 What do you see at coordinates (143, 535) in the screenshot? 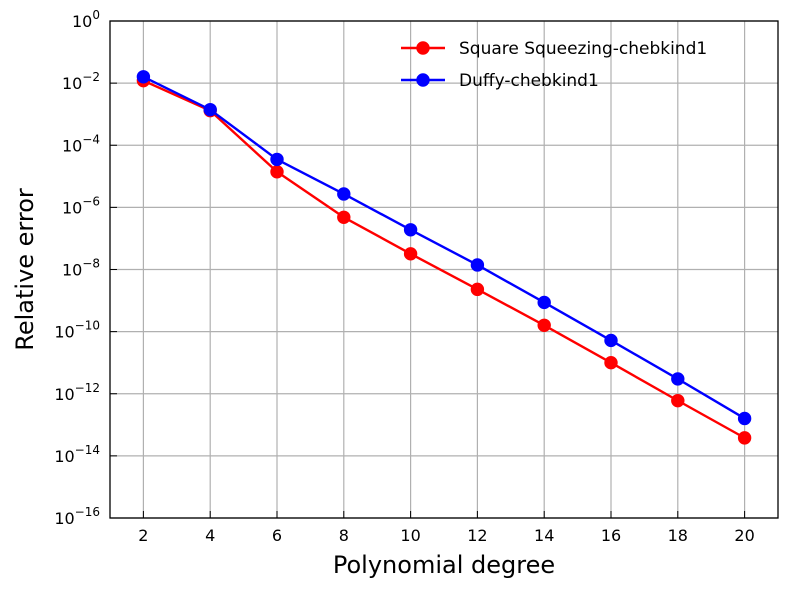
I see `x-tick-label: 2` at bounding box center [143, 535].